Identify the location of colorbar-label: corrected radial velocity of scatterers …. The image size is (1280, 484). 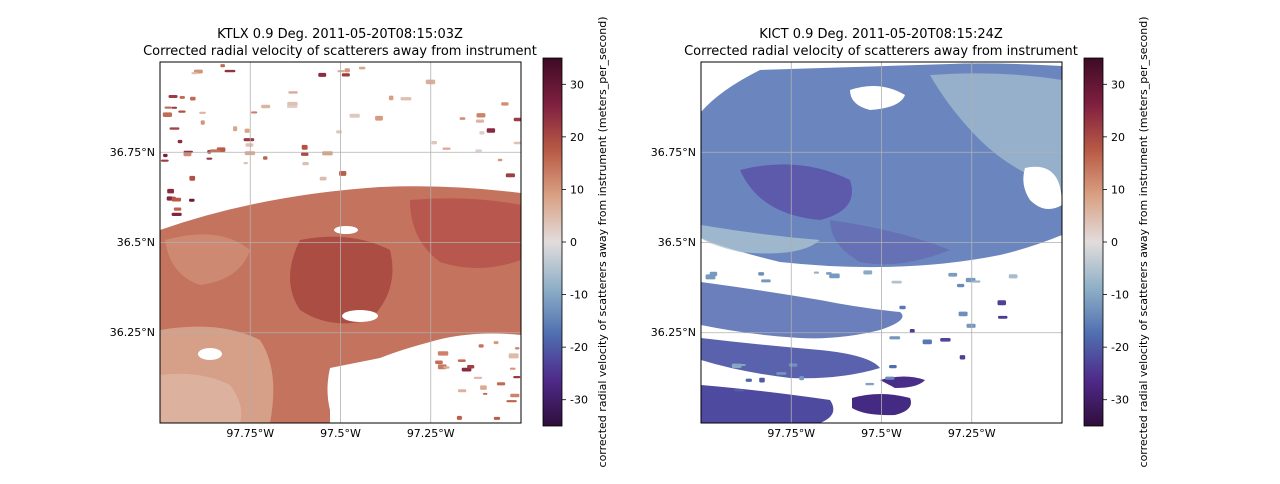
(1143, 242).